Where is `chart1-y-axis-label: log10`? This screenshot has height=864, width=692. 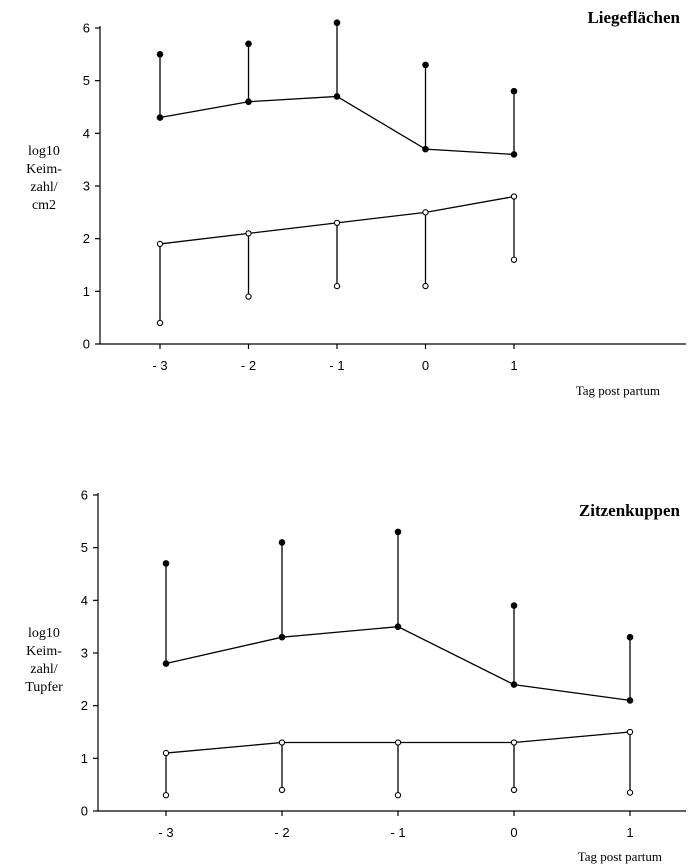
chart1-y-axis-label: log10 is located at coordinates (44, 633).